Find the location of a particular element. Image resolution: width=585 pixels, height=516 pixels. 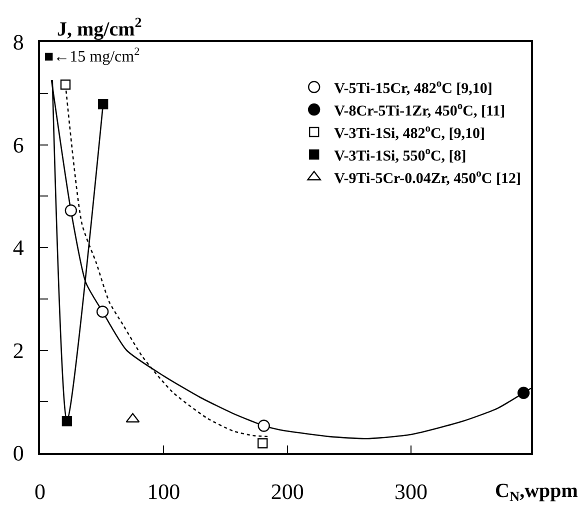

y-tick-label: 6 is located at coordinates (18, 145).